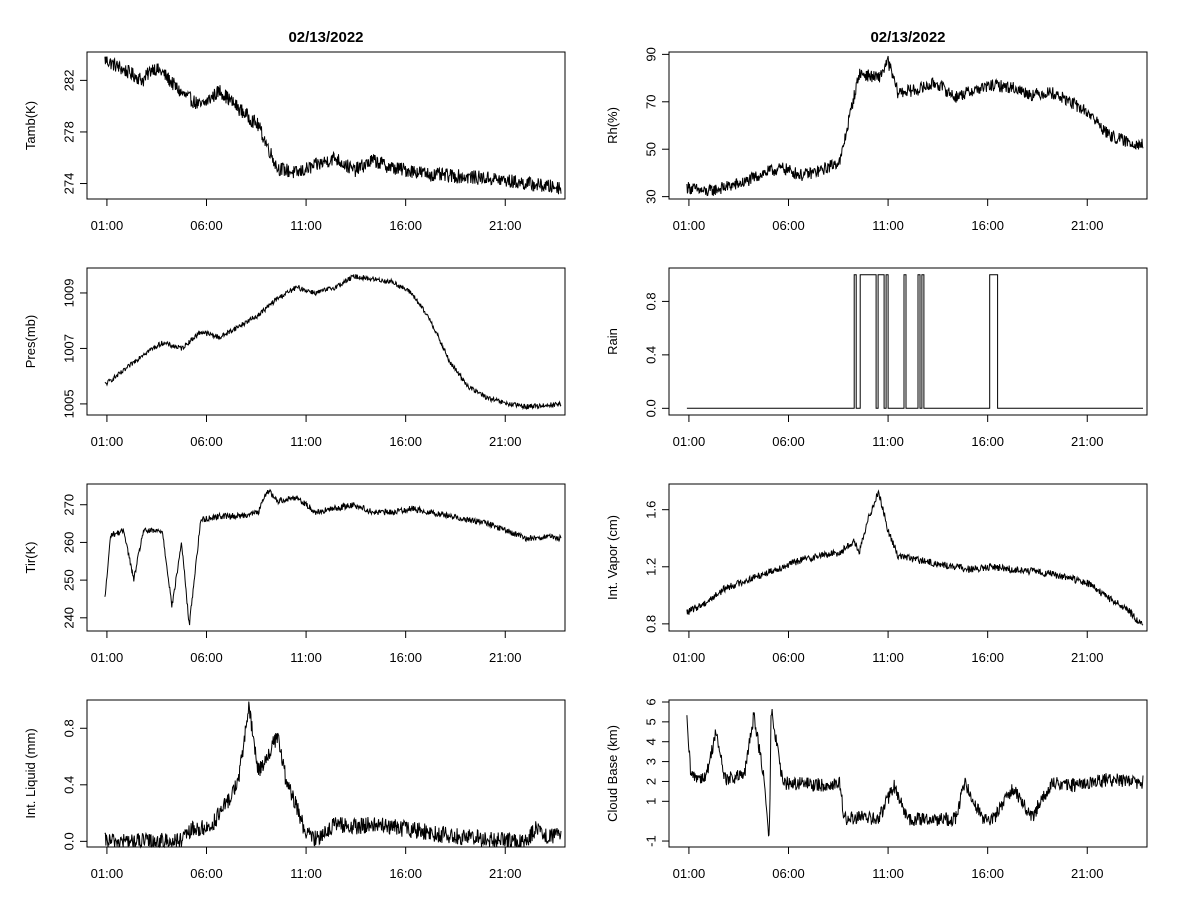  Describe the element at coordinates (69, 81) in the screenshot. I see `y-tick-label: 282` at that location.